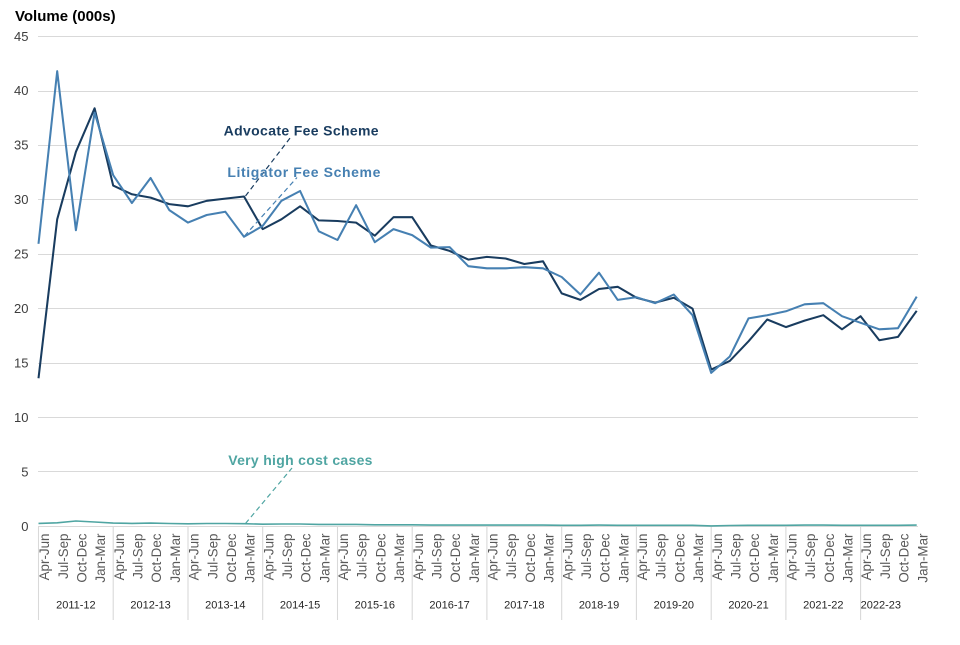  I want to click on svg-text: 20, so click(21, 308).